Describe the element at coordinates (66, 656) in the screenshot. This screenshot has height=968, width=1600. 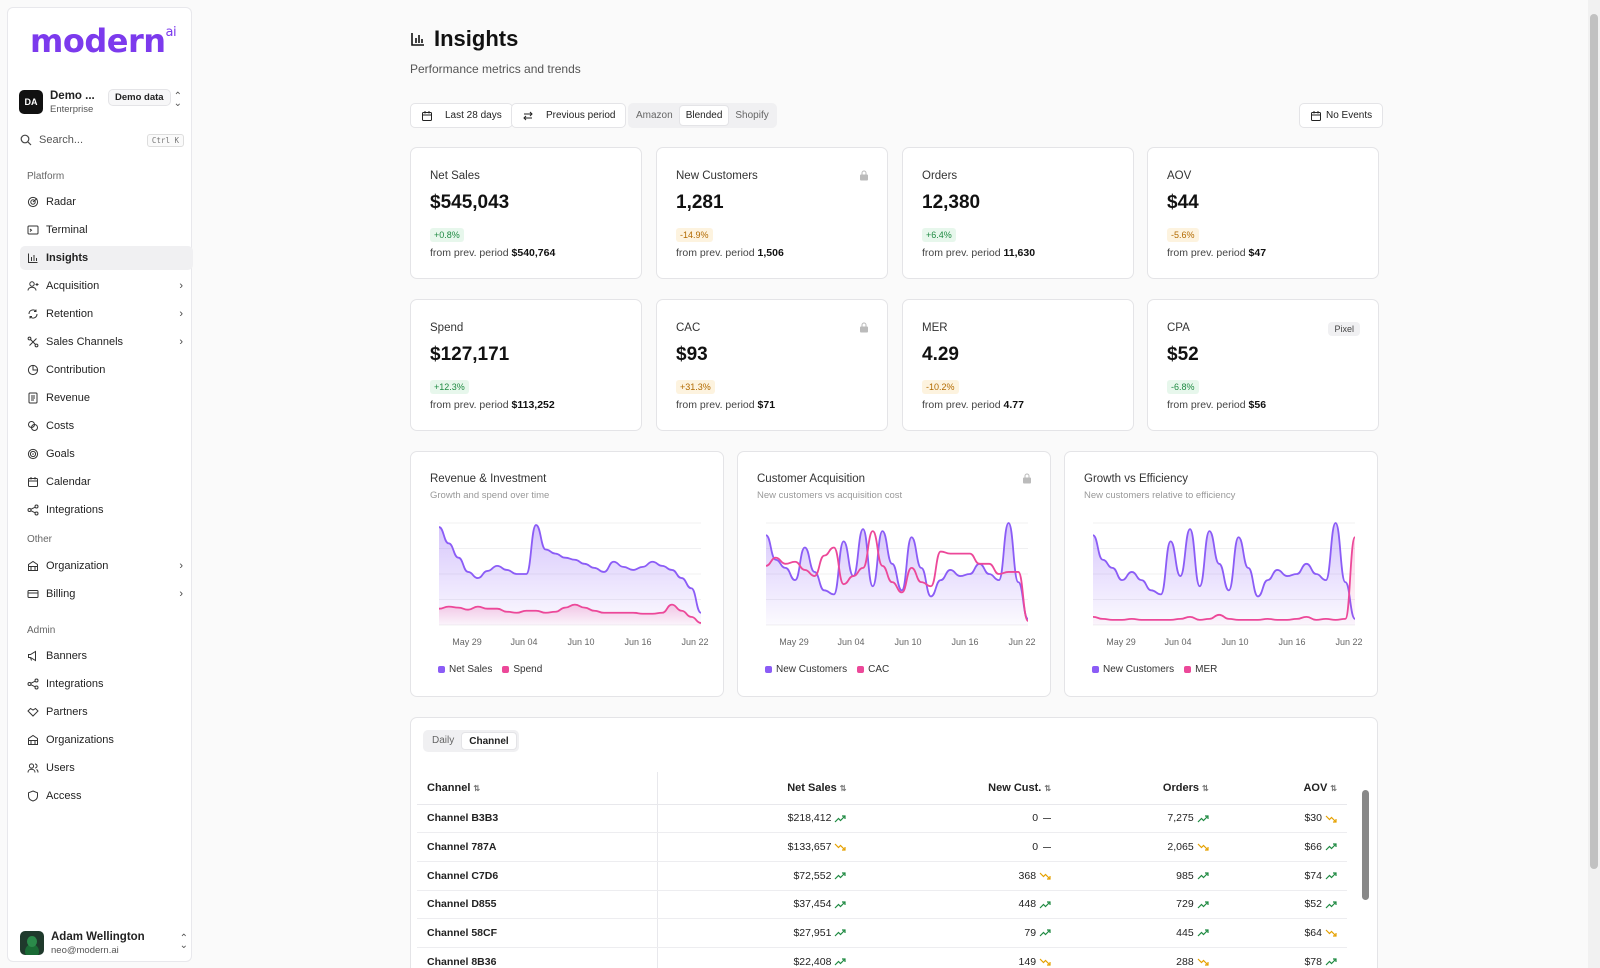
I see `sidebar-item-label: Banners` at that location.